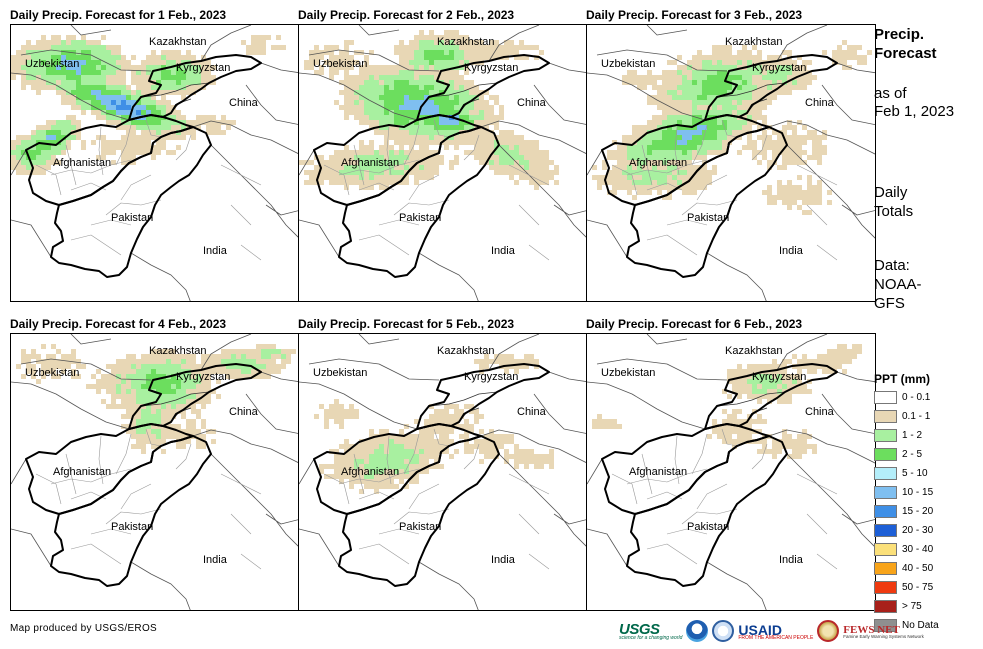 This screenshot has width=983, height=649. I want to click on legend-item: 0.1 - 1, so click(902, 416).